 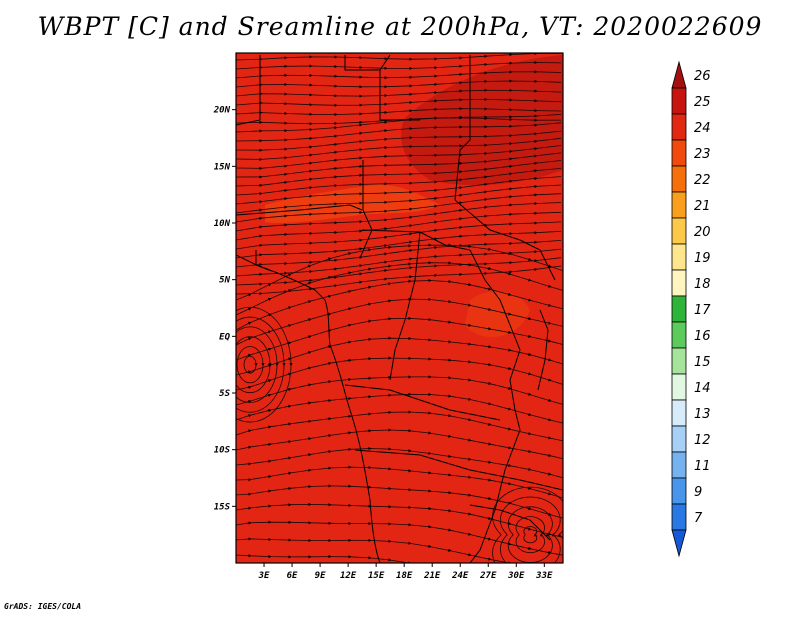 I want to click on lon-tick-label: 15E, so click(x=376, y=576).